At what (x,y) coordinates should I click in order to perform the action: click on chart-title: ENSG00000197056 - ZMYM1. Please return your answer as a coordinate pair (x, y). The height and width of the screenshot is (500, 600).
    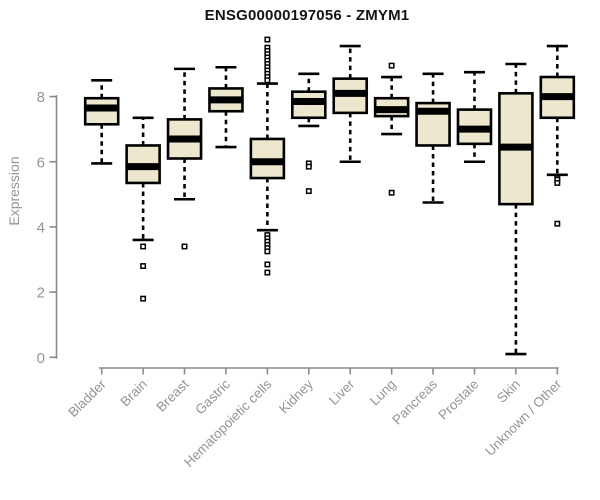
    Looking at the image, I should click on (307, 15).